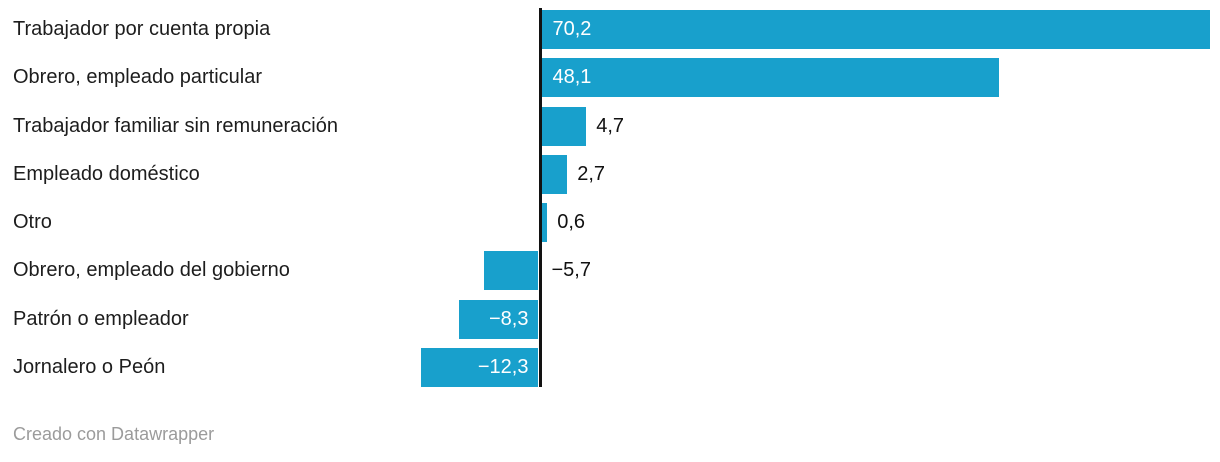  What do you see at coordinates (114, 434) in the screenshot?
I see `datawrapper-attribution-link: Creado con Datawrapper` at bounding box center [114, 434].